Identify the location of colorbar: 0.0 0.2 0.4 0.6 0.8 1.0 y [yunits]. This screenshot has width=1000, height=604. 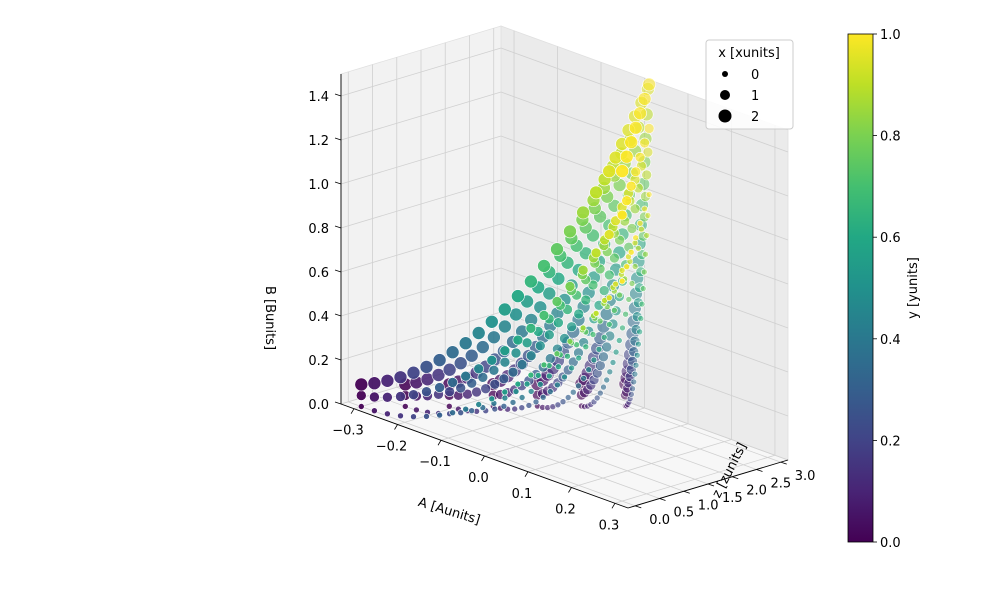
(884, 289).